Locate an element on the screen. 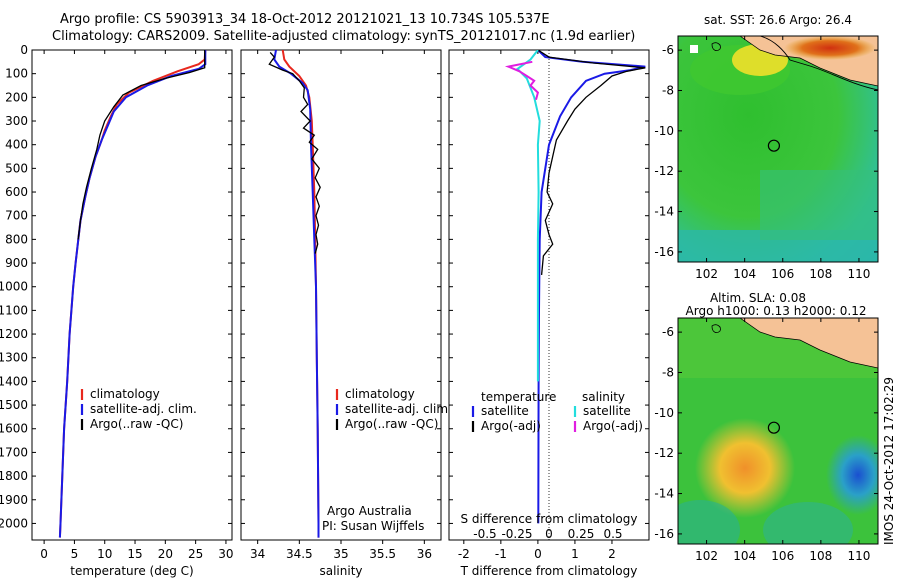  lat-tick-label: -14 is located at coordinates (664, 212).